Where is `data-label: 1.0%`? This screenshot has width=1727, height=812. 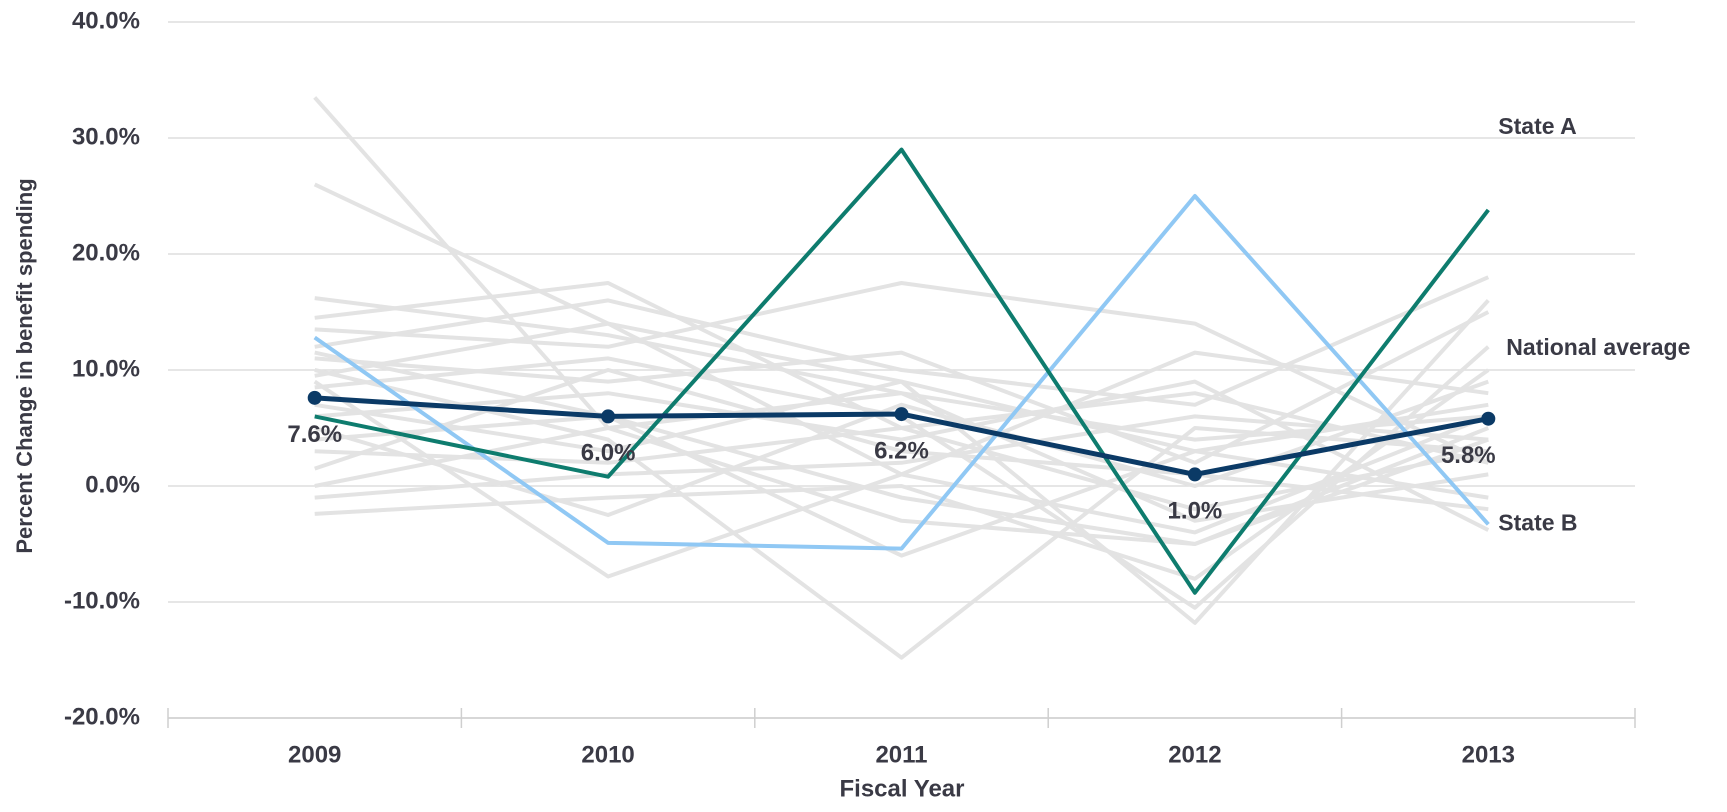
data-label: 1.0% is located at coordinates (1195, 511).